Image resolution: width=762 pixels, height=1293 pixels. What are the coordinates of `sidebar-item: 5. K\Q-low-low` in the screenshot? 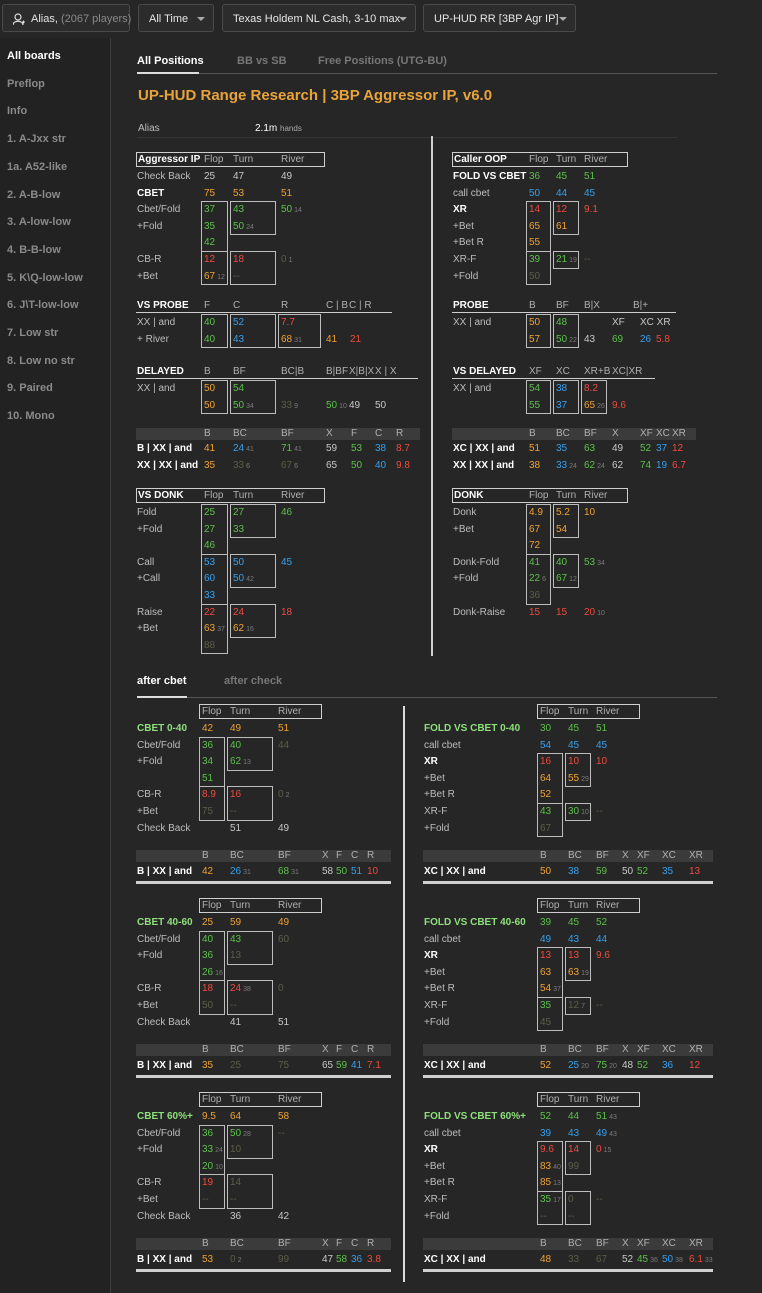 It's located at (45, 277).